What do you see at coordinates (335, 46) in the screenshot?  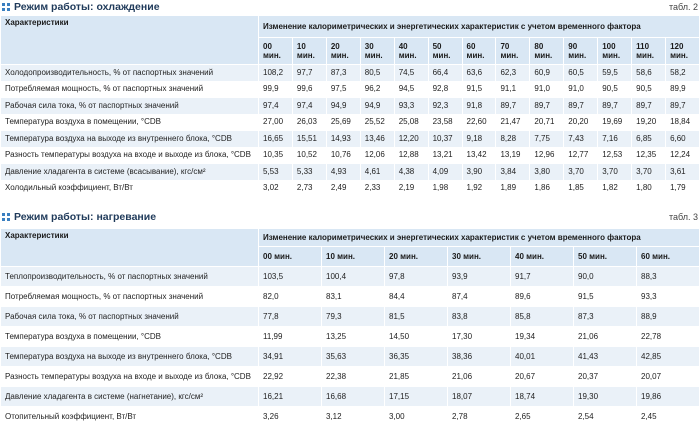 I see `time-column-number: 20` at bounding box center [335, 46].